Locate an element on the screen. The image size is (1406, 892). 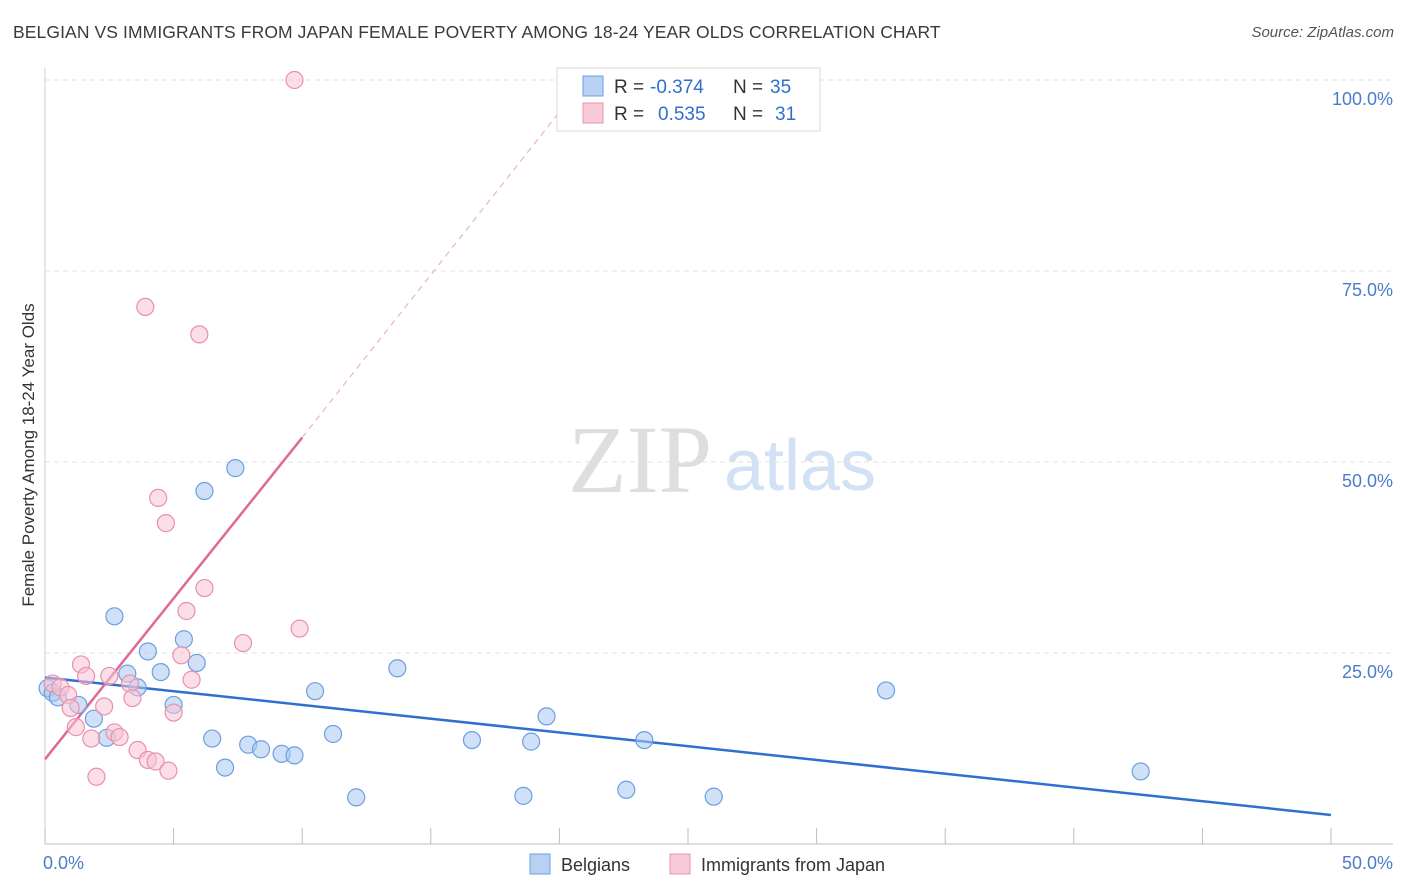
legend-r-label-japan: R = is located at coordinates (629, 114).